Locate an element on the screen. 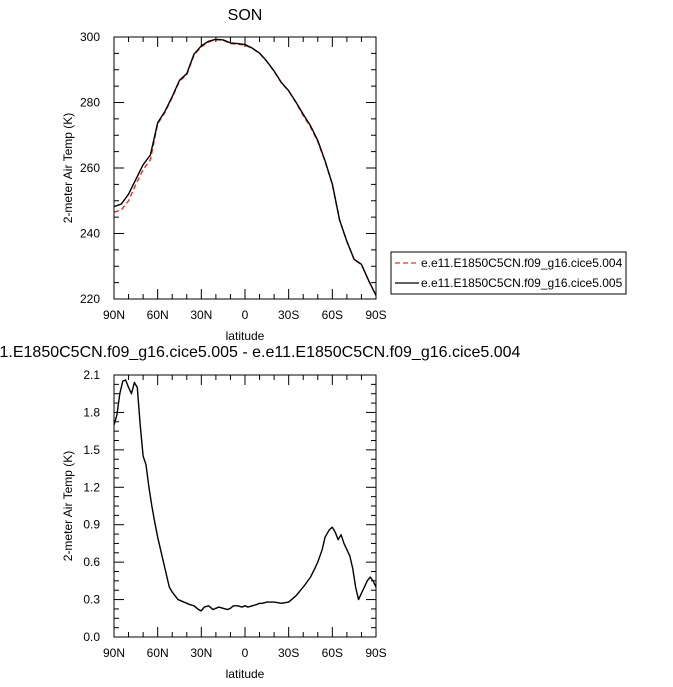 This screenshot has height=687, width=673. y-tick-label: 220 is located at coordinates (90, 299).